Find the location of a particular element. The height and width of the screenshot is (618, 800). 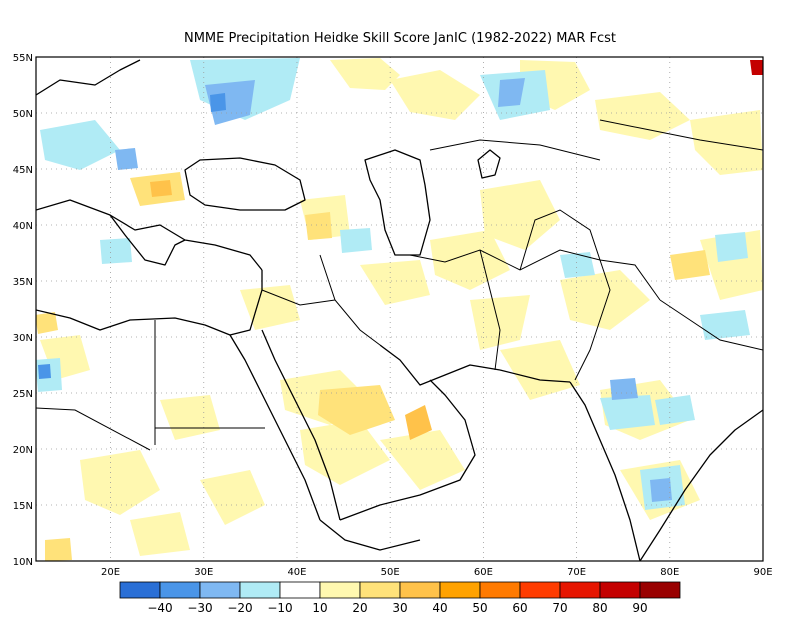

latitude-label: 15N is located at coordinates (23, 506).